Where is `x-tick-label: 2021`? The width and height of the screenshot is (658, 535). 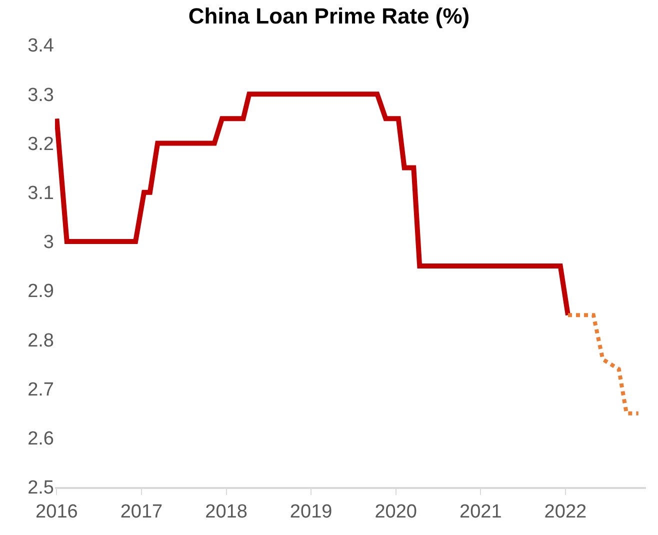 x-tick-label: 2021 is located at coordinates (481, 512).